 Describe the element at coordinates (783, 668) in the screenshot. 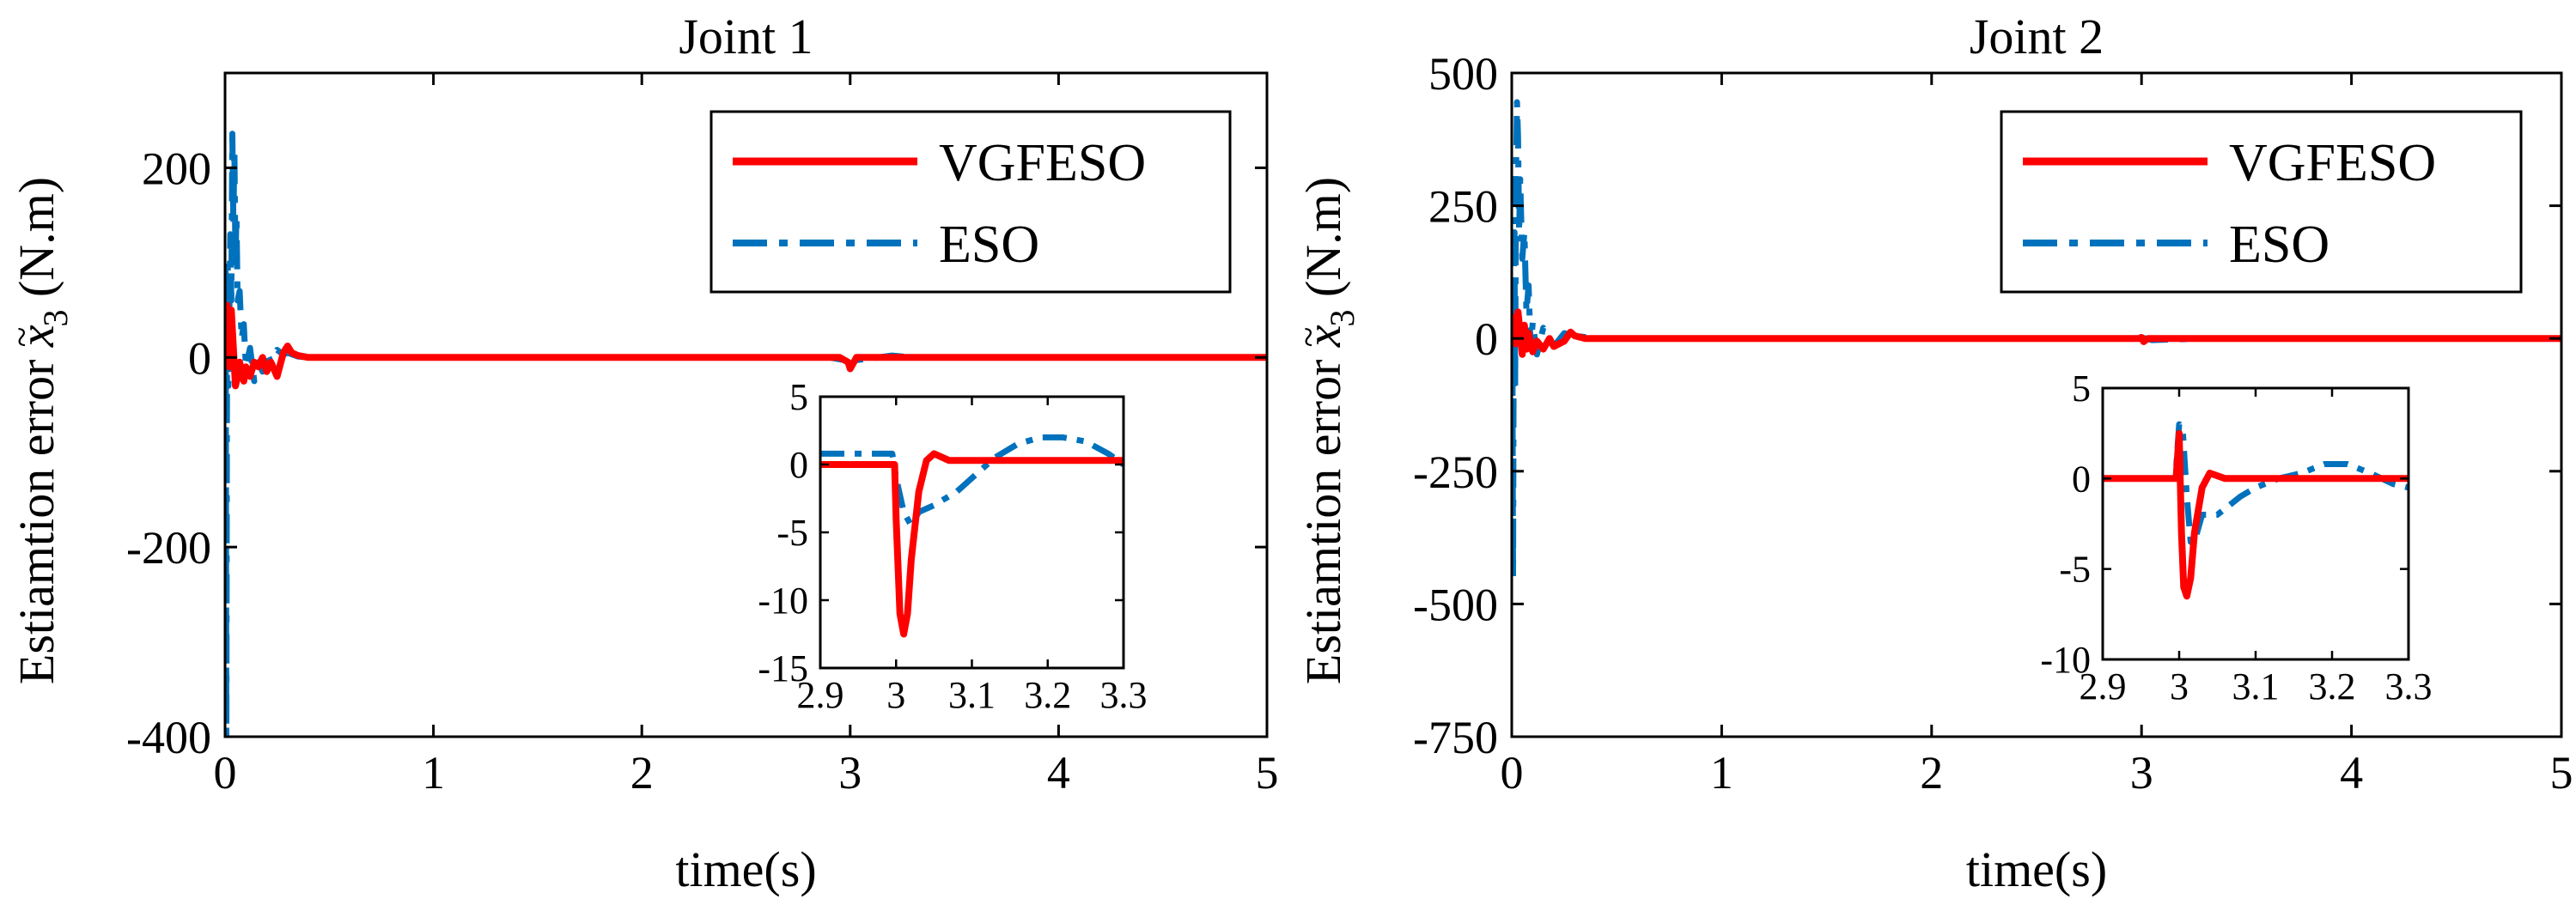

I see `inset-y-tick-label: -15` at that location.